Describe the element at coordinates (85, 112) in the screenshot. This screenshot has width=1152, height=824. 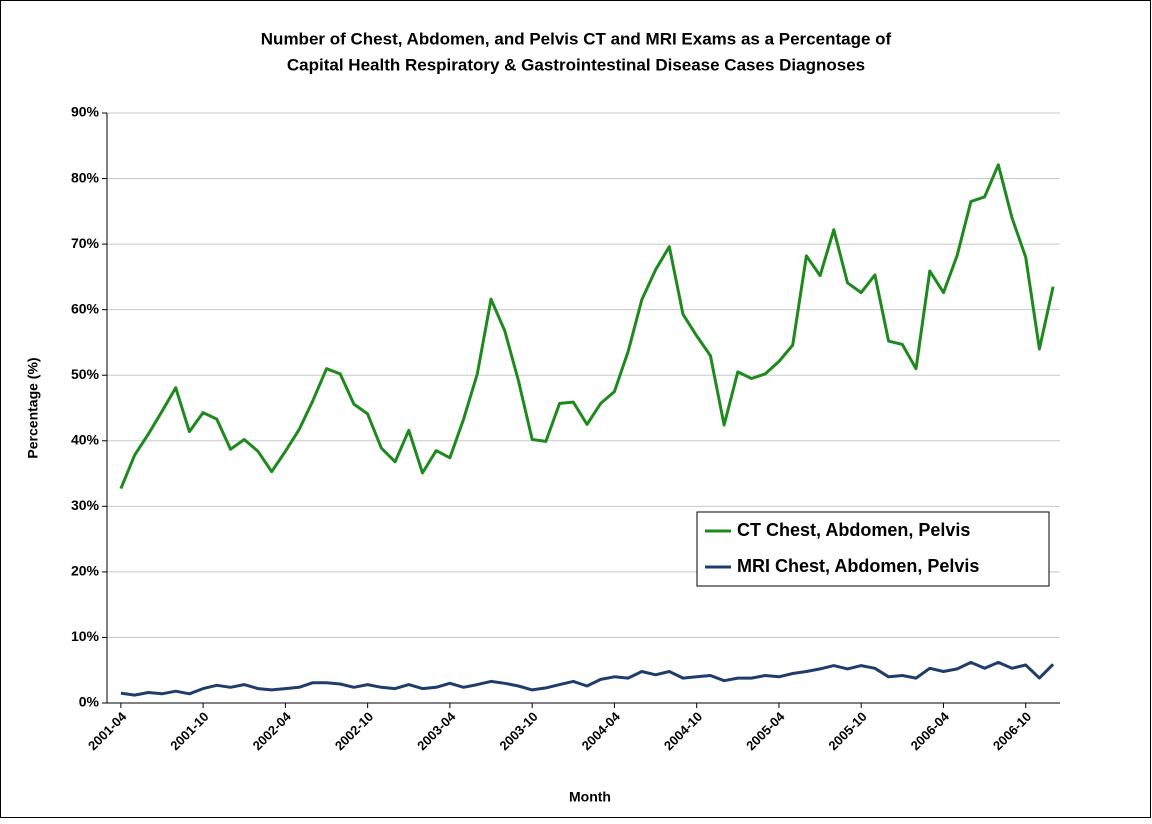
I see `y-tick-label: 90%` at that location.